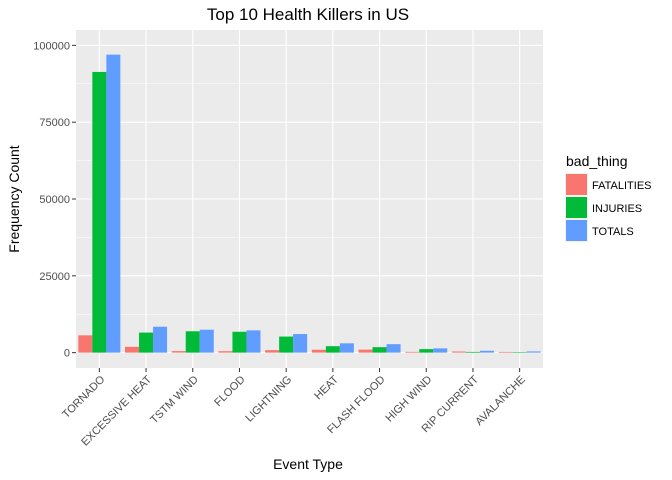 The height and width of the screenshot is (480, 672). Describe the element at coordinates (622, 186) in the screenshot. I see `legend-label: FATALITIES` at that location.